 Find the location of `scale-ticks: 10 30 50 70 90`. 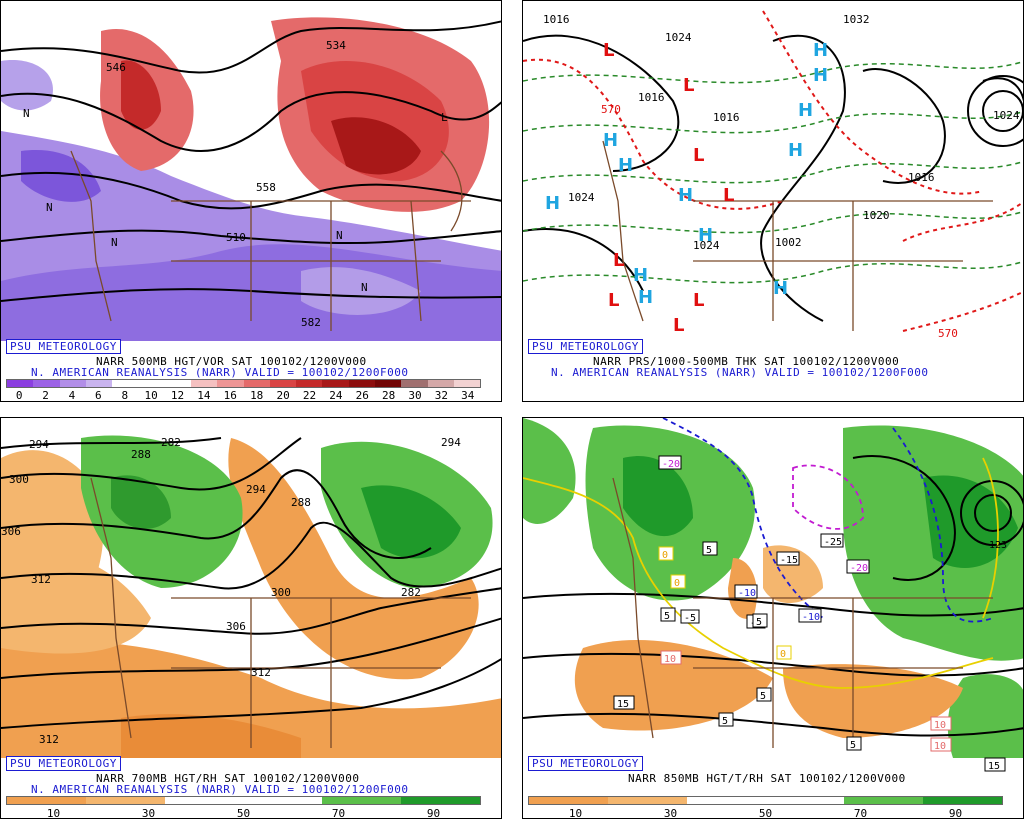

scale-ticks: 10 30 50 70 90 is located at coordinates (765, 813).